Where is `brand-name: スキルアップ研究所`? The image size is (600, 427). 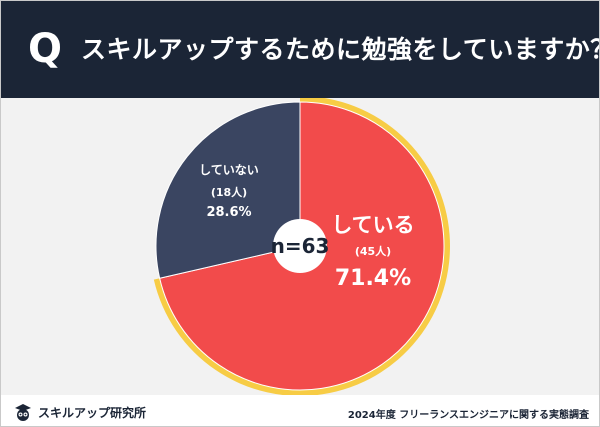
brand-name: スキルアップ研究所 is located at coordinates (92, 412).